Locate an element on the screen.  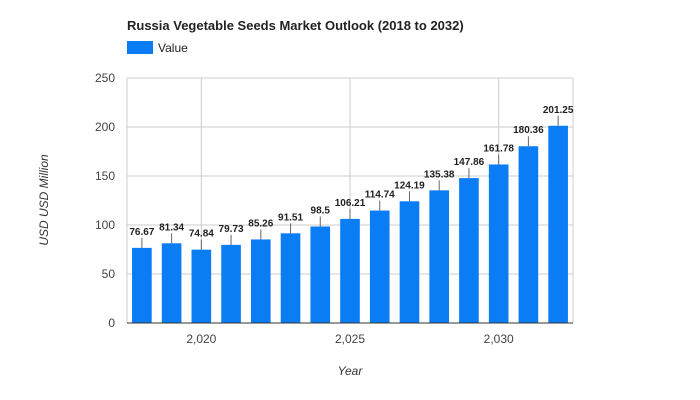
y-axis-title: USD USD Million is located at coordinates (44, 200).